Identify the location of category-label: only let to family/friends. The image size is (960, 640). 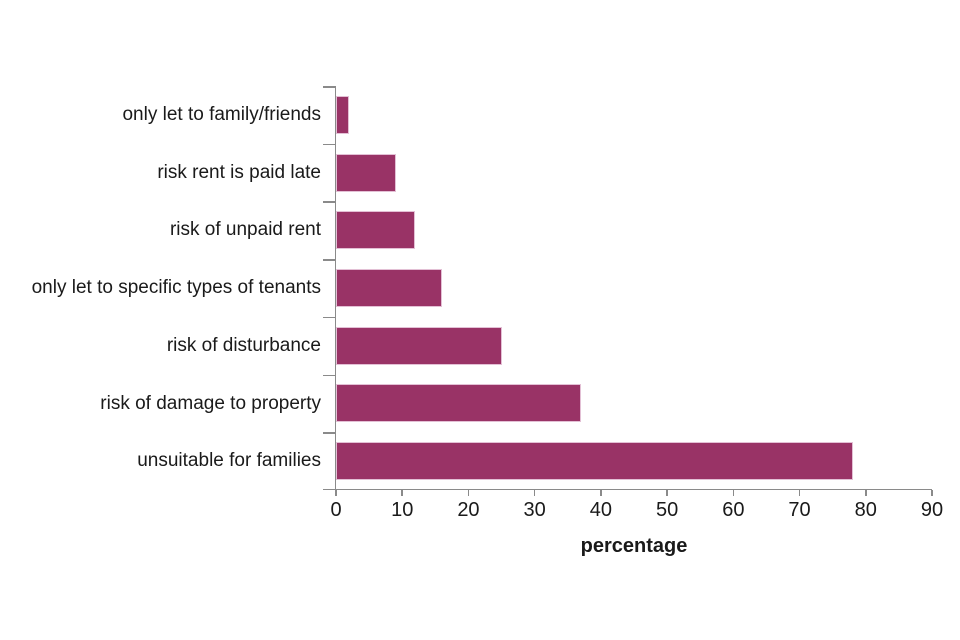
(221, 114).